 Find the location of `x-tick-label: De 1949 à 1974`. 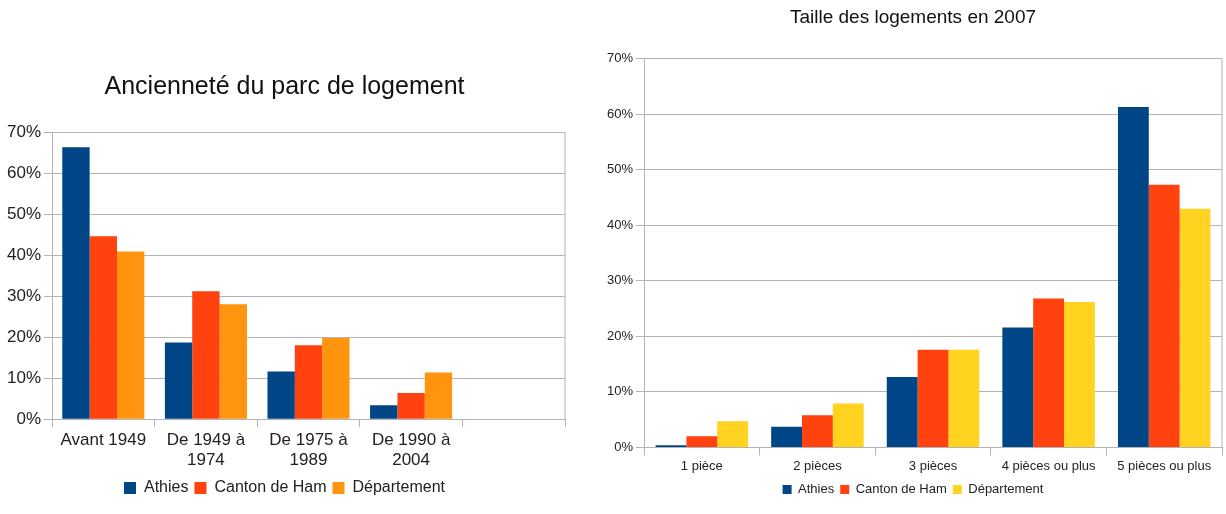

x-tick-label: De 1949 à 1974 is located at coordinates (206, 450).